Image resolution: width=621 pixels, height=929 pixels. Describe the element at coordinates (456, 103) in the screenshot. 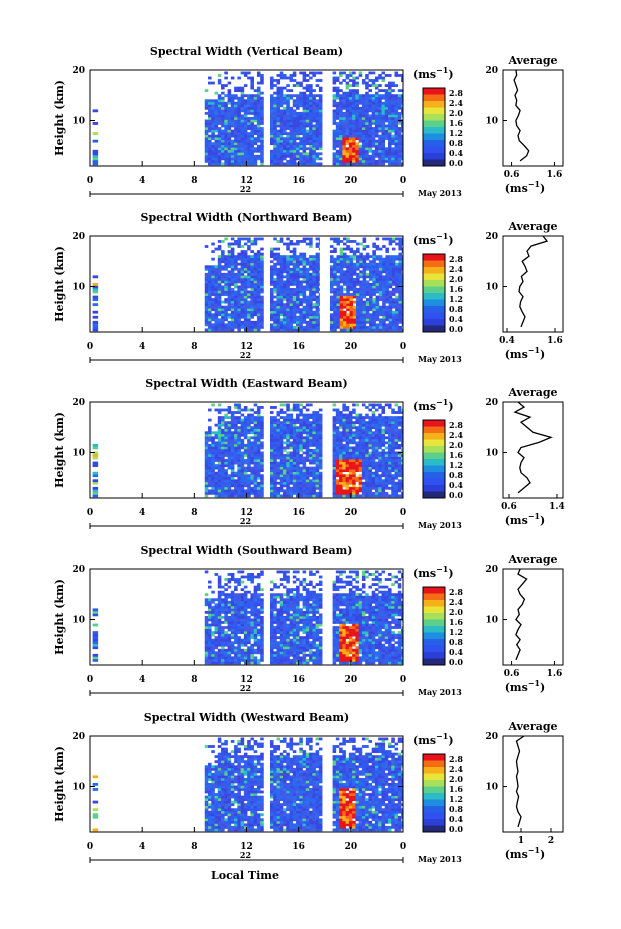

I see `colorbar-tick-label: 2.4` at that location.